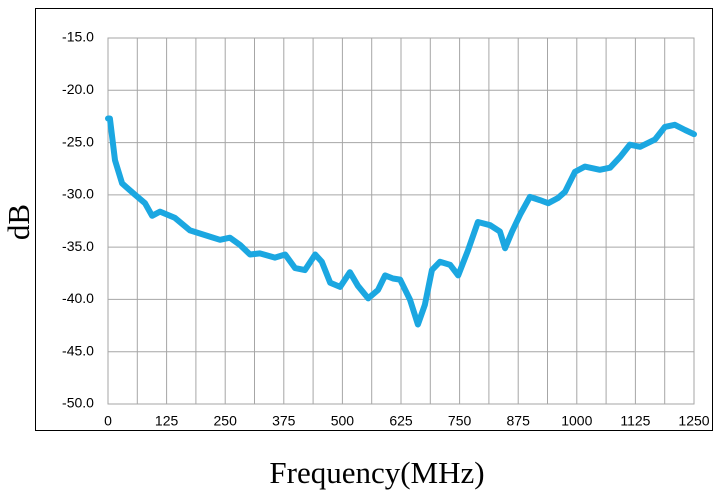 The width and height of the screenshot is (720, 504). I want to click on y-tick-label: -45.0, so click(78, 350).